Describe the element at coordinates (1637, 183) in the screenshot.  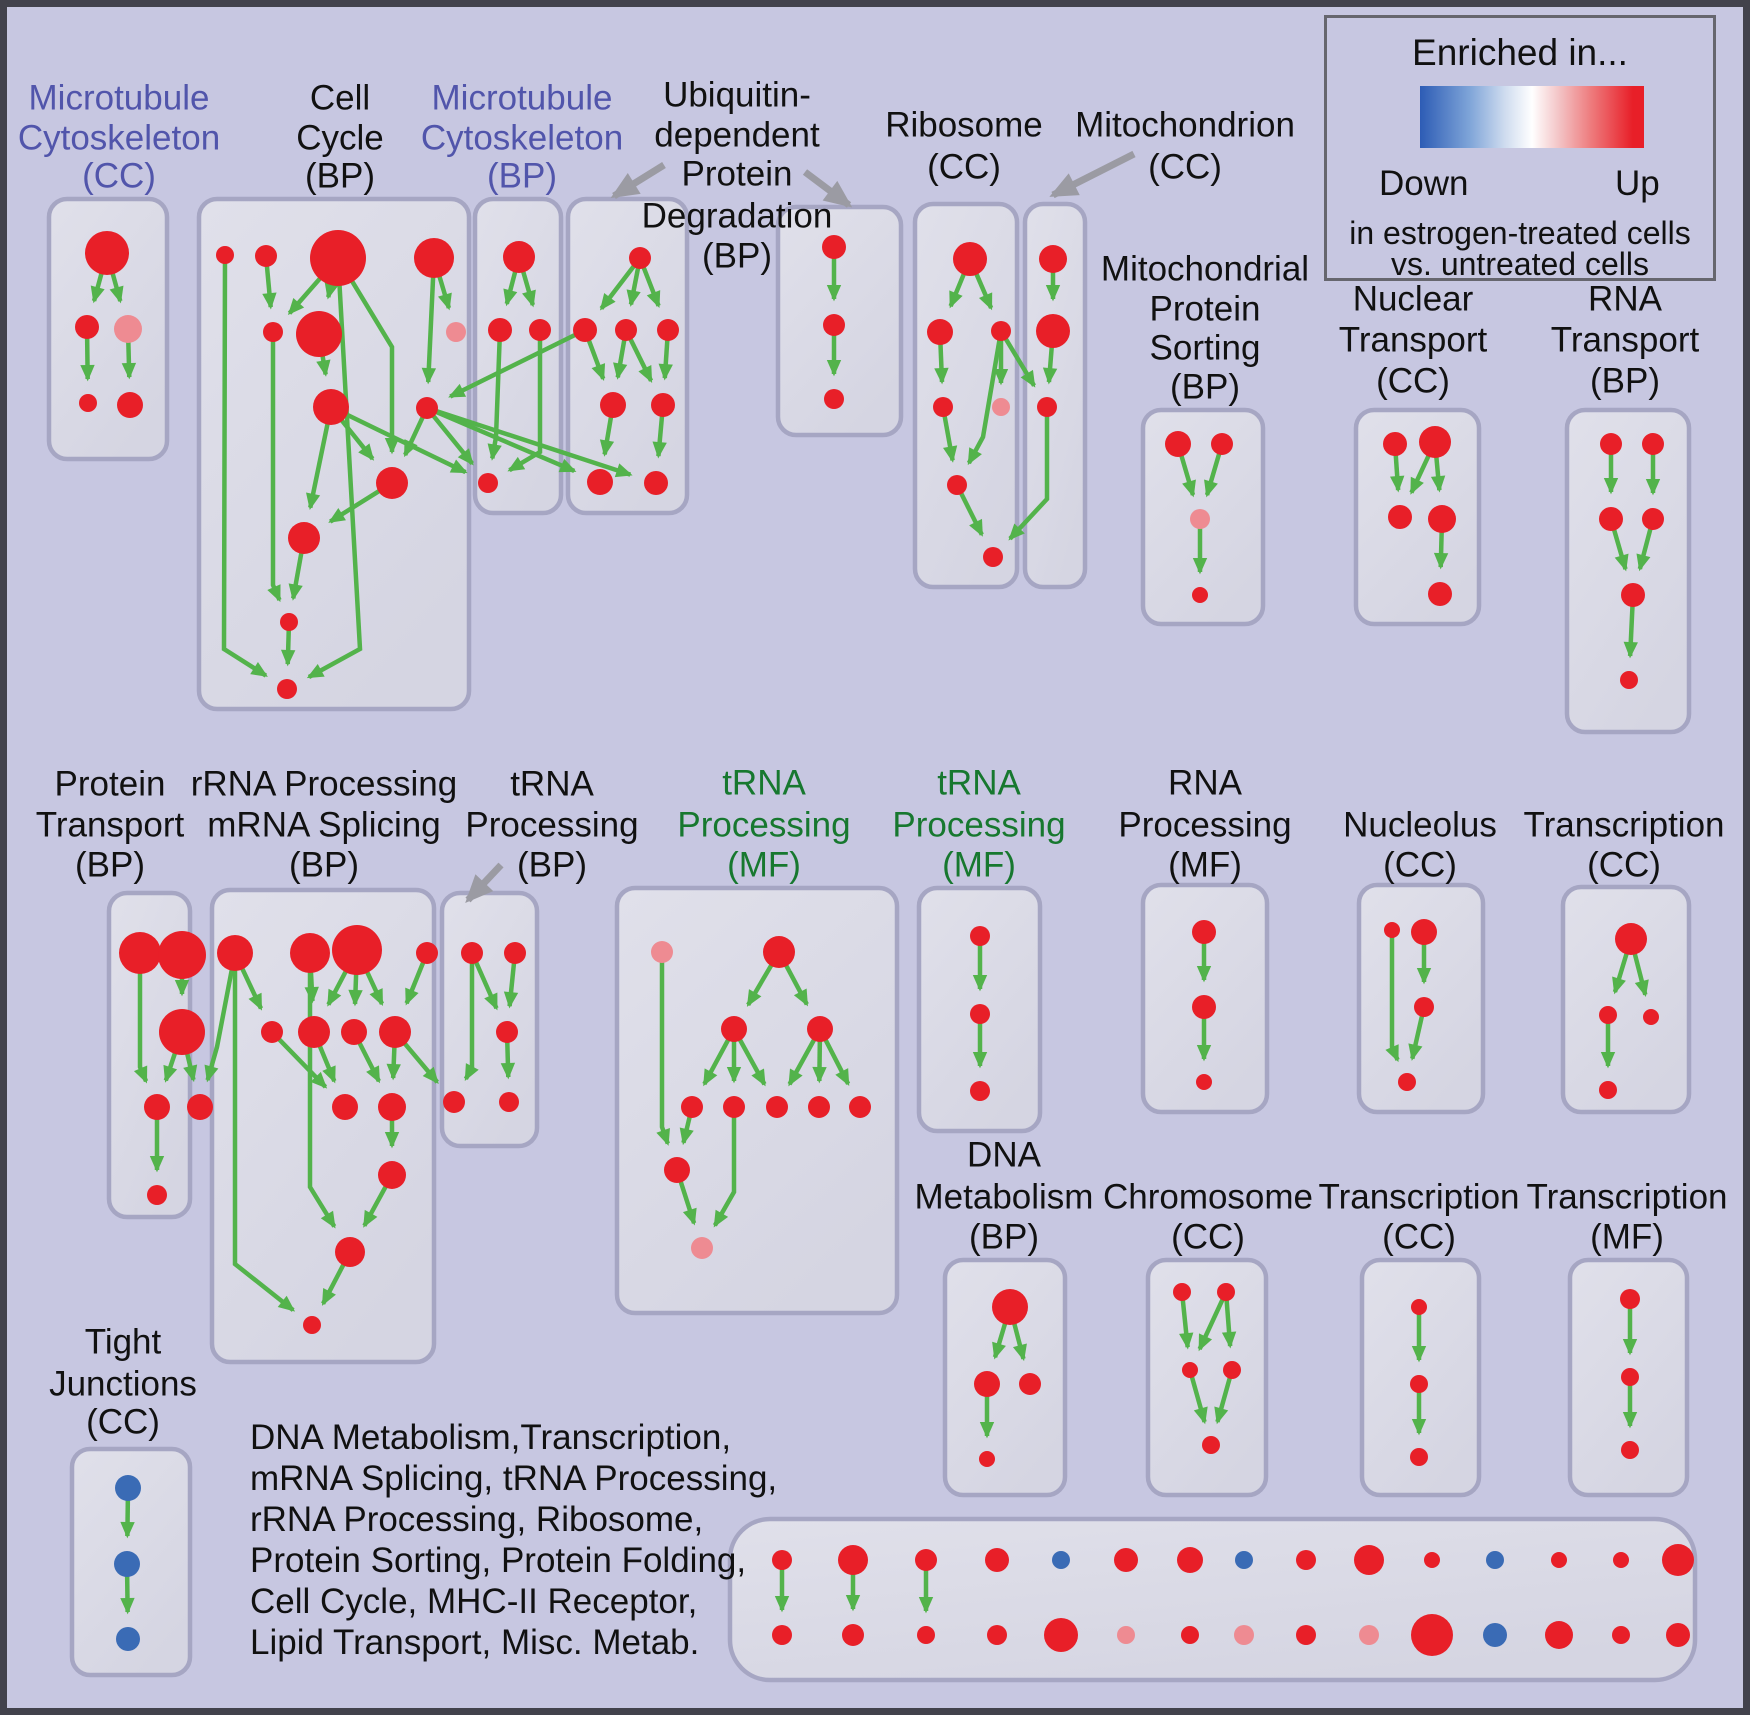
I see `legend-up-label: Up` at that location.